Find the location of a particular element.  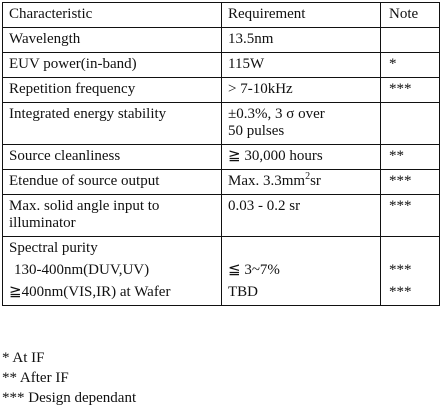

requirement-cell: ±0.3%, 3 σ over 50 pulses is located at coordinates (301, 123).